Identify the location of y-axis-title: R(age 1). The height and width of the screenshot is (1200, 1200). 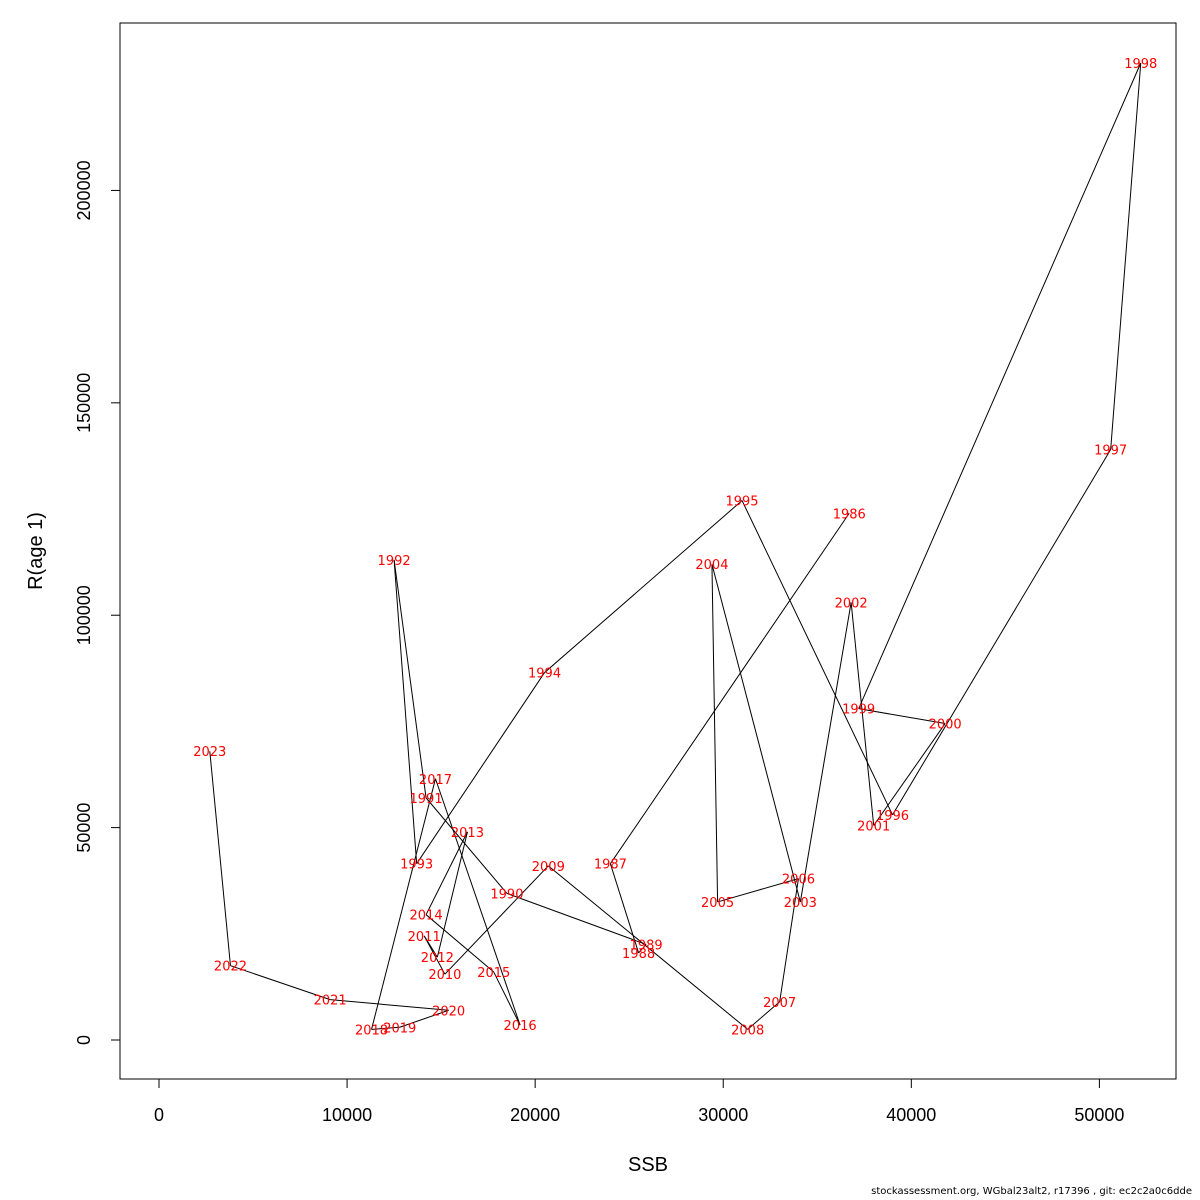
(36, 551).